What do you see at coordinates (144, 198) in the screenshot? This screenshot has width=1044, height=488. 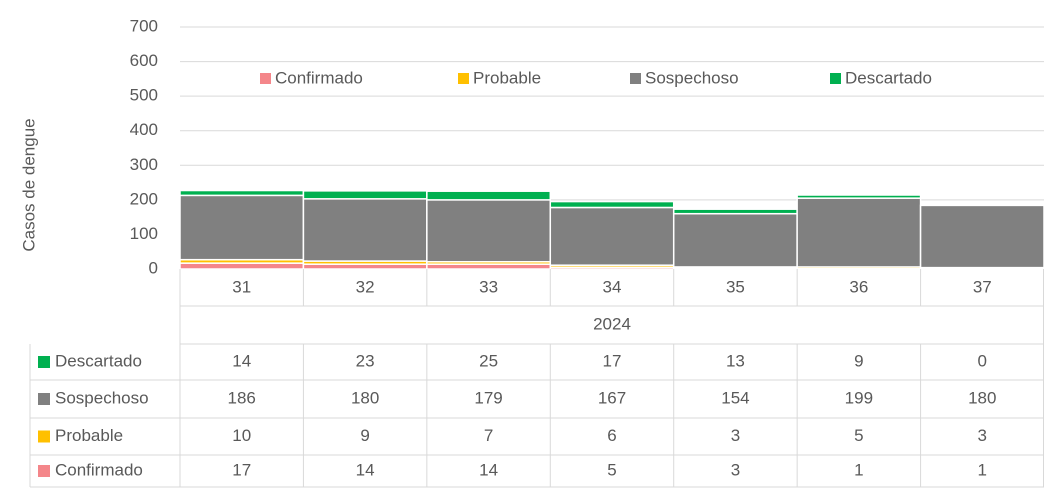 I see `y-tick-label: 200` at bounding box center [144, 198].